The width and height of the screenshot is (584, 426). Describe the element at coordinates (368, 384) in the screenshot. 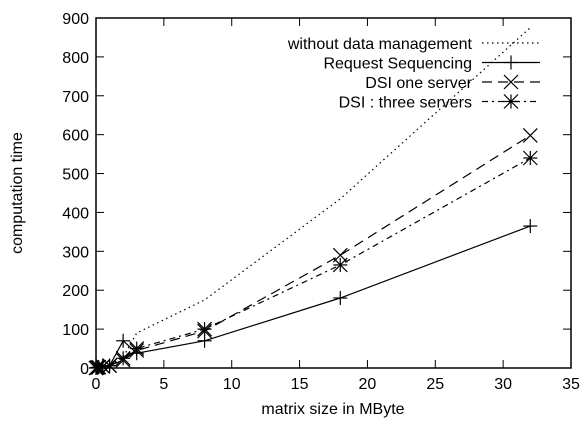

I see `x-tick-label-20: 20` at that location.